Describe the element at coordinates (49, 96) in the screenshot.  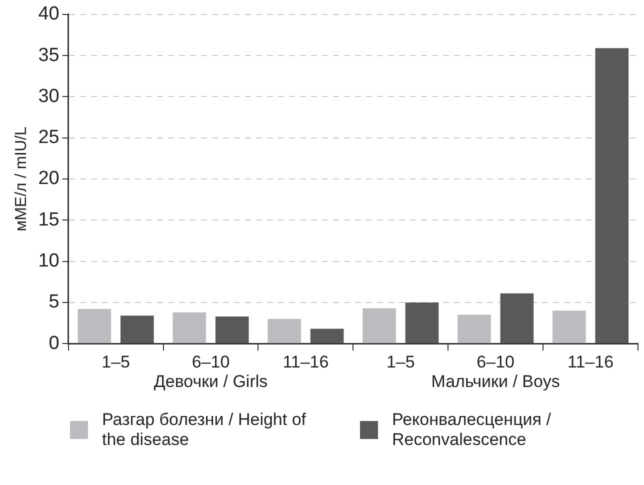
I see `y-tick-label: 30` at that location.